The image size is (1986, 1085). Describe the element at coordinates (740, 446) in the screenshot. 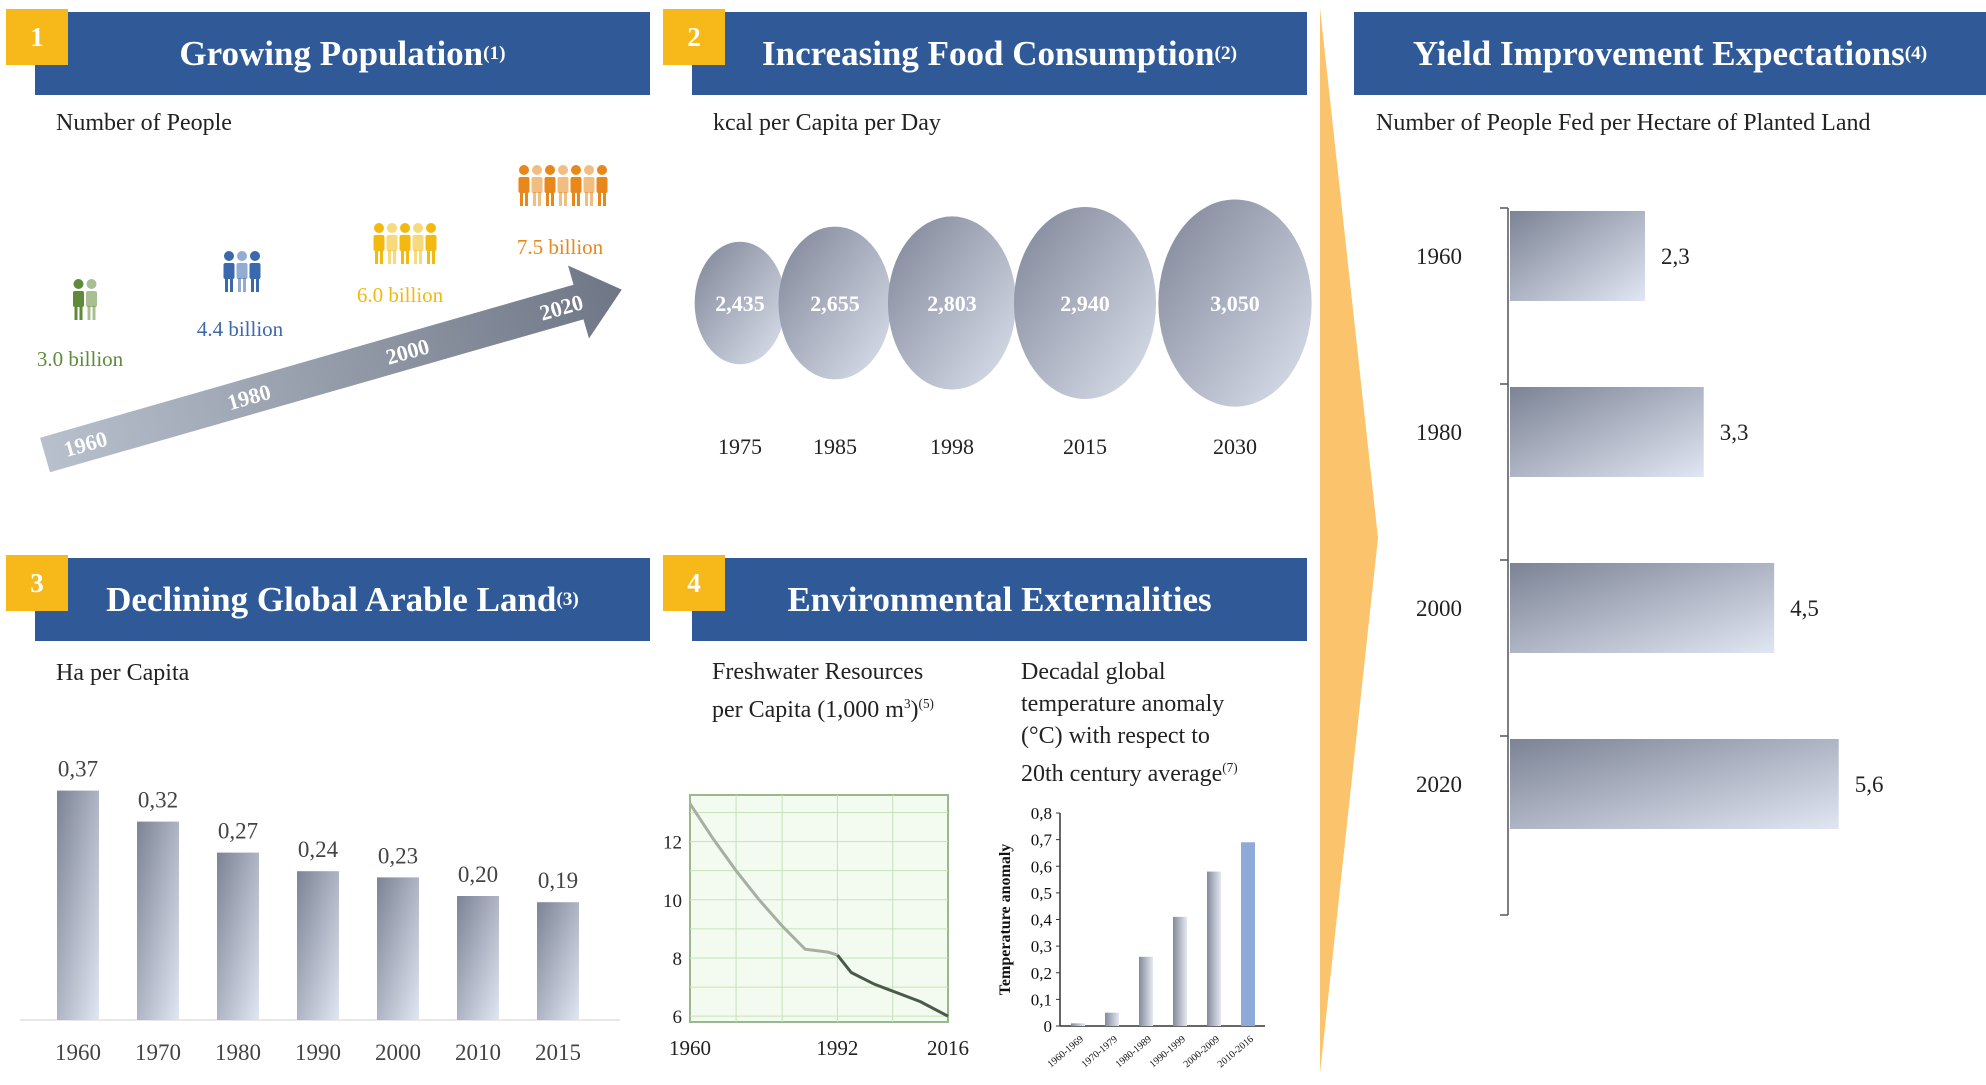

I see `food-year-label: 1975` at that location.